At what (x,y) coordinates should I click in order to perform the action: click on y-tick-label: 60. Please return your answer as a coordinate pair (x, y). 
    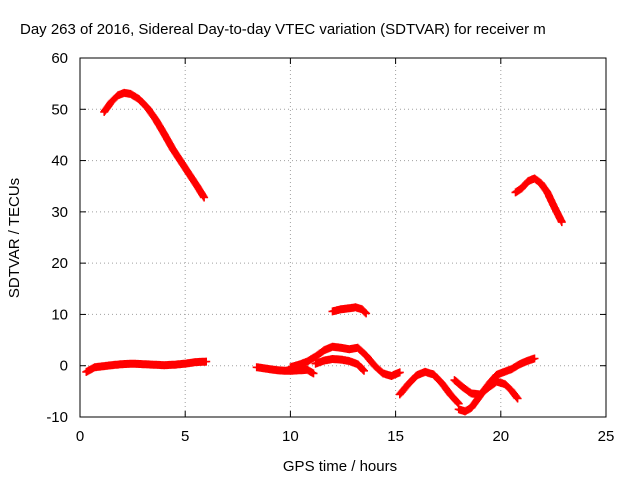
    Looking at the image, I should click on (59, 58).